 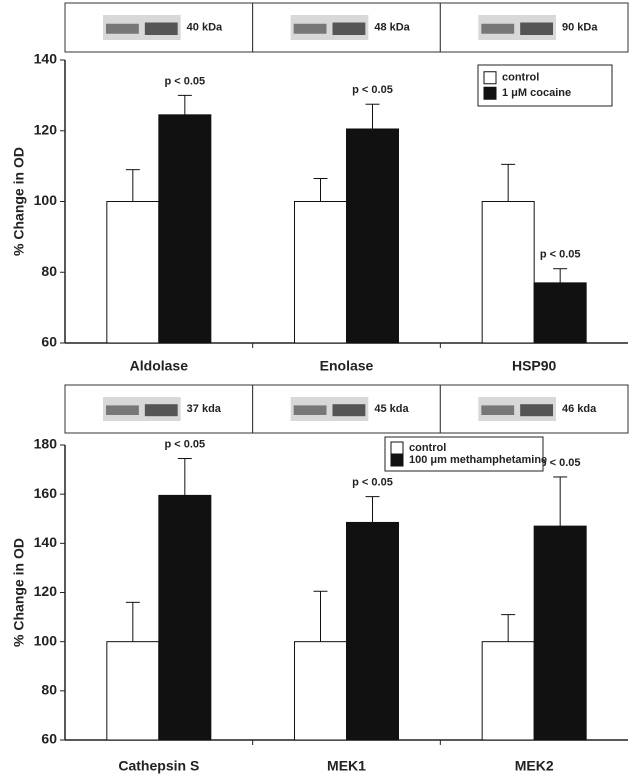 I want to click on legend-label: 1 μM cocaine, so click(x=536, y=93).